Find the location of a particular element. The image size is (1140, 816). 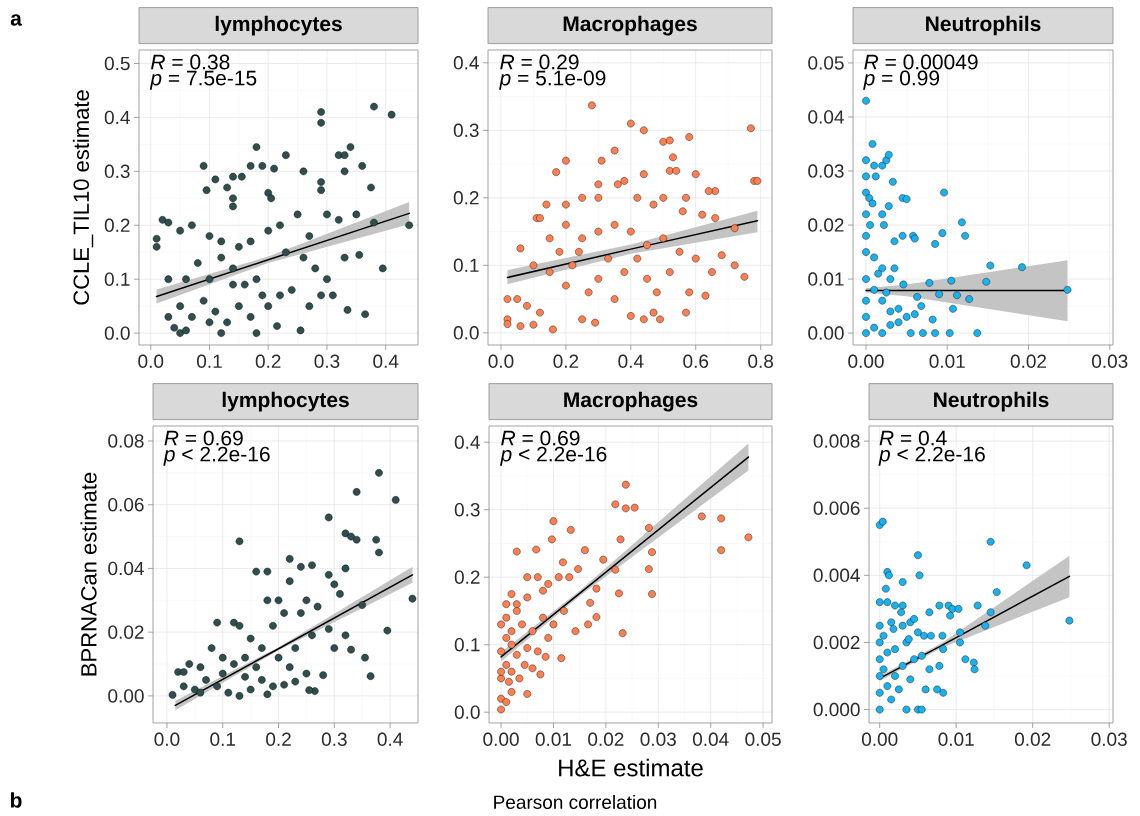

annotation: p = 7.5e-15 is located at coordinates (203, 80).